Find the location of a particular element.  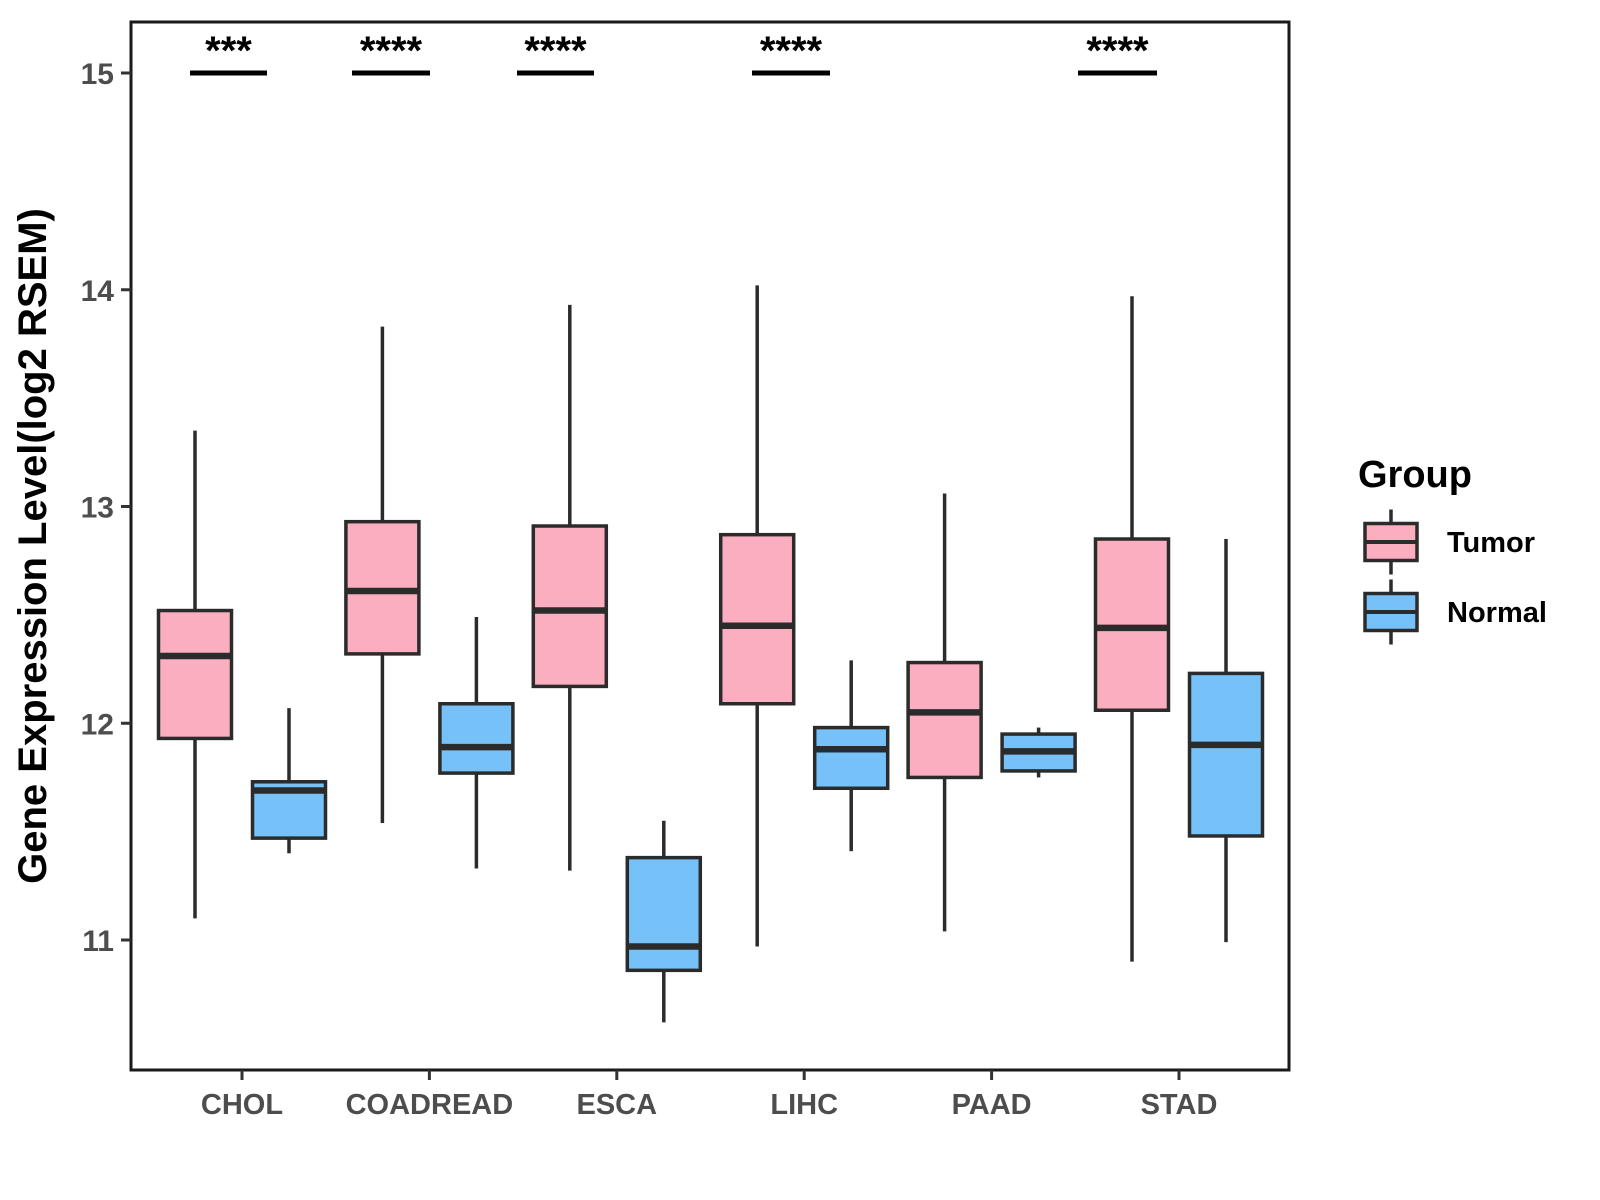

x-tick-label-CHOL: CHOL is located at coordinates (242, 1105).